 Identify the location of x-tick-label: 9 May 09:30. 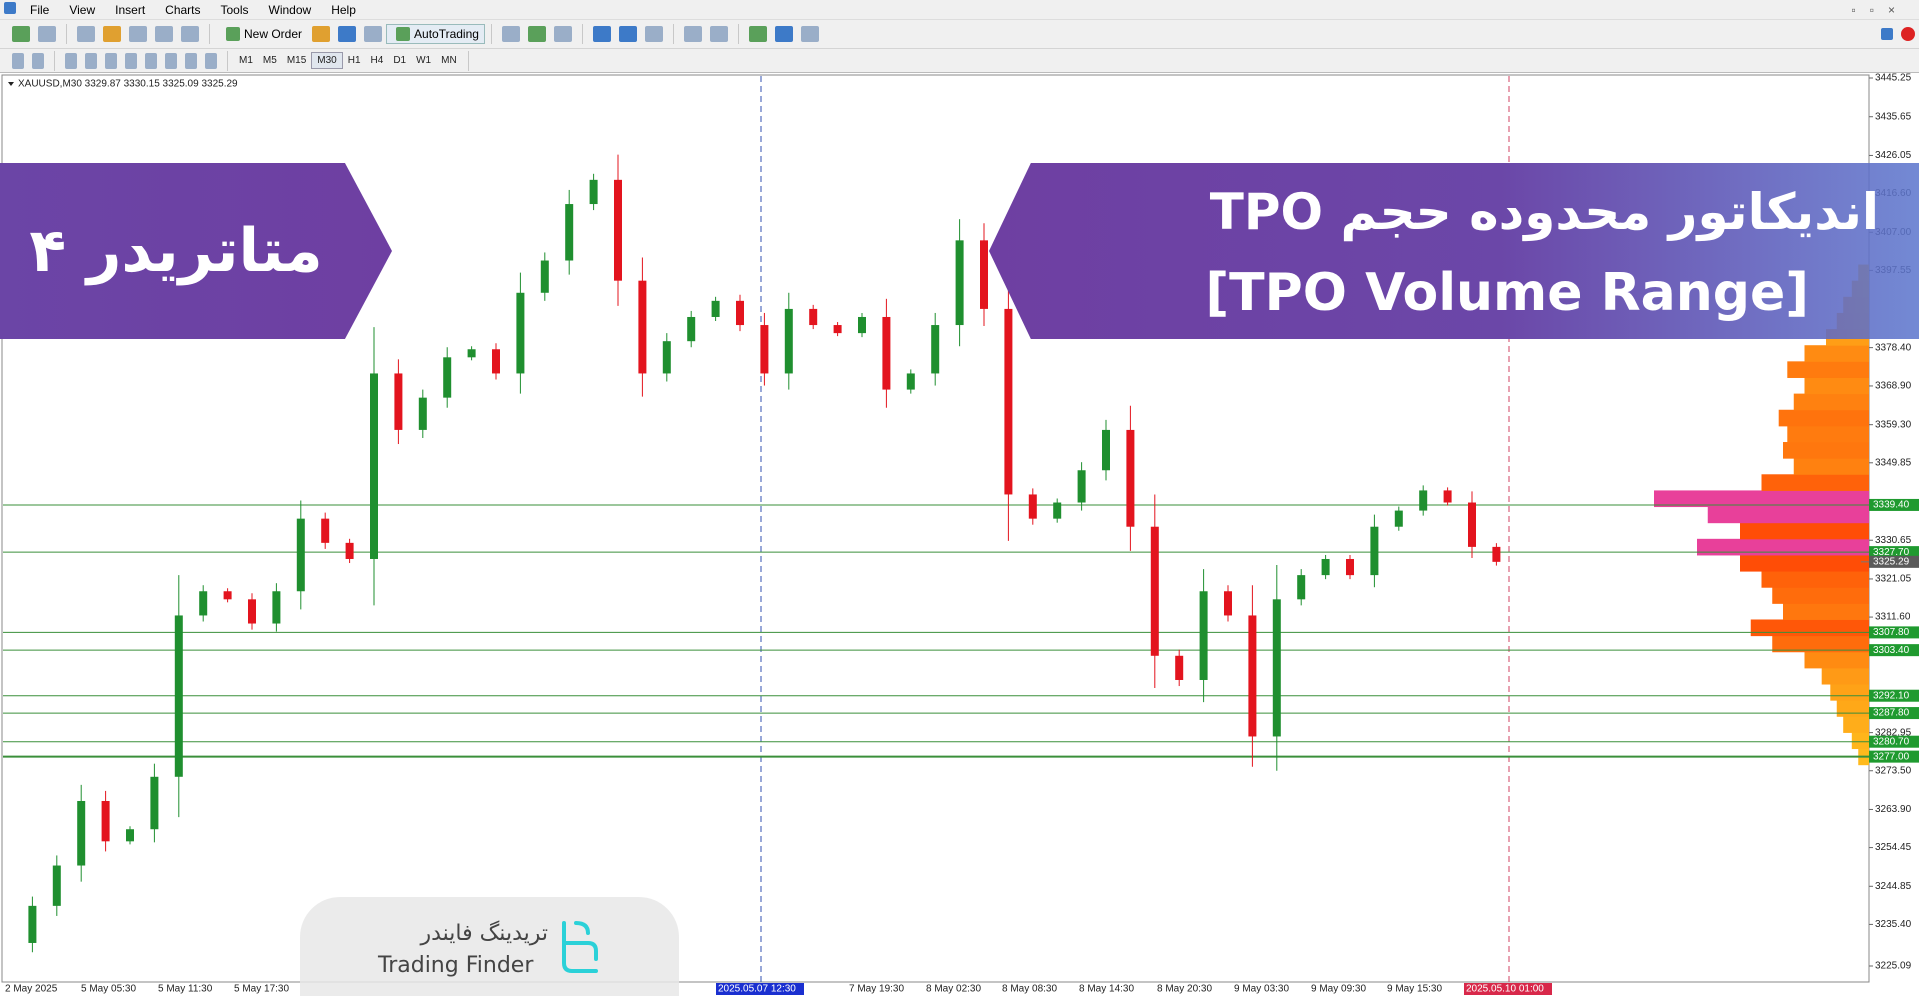
(1338, 989).